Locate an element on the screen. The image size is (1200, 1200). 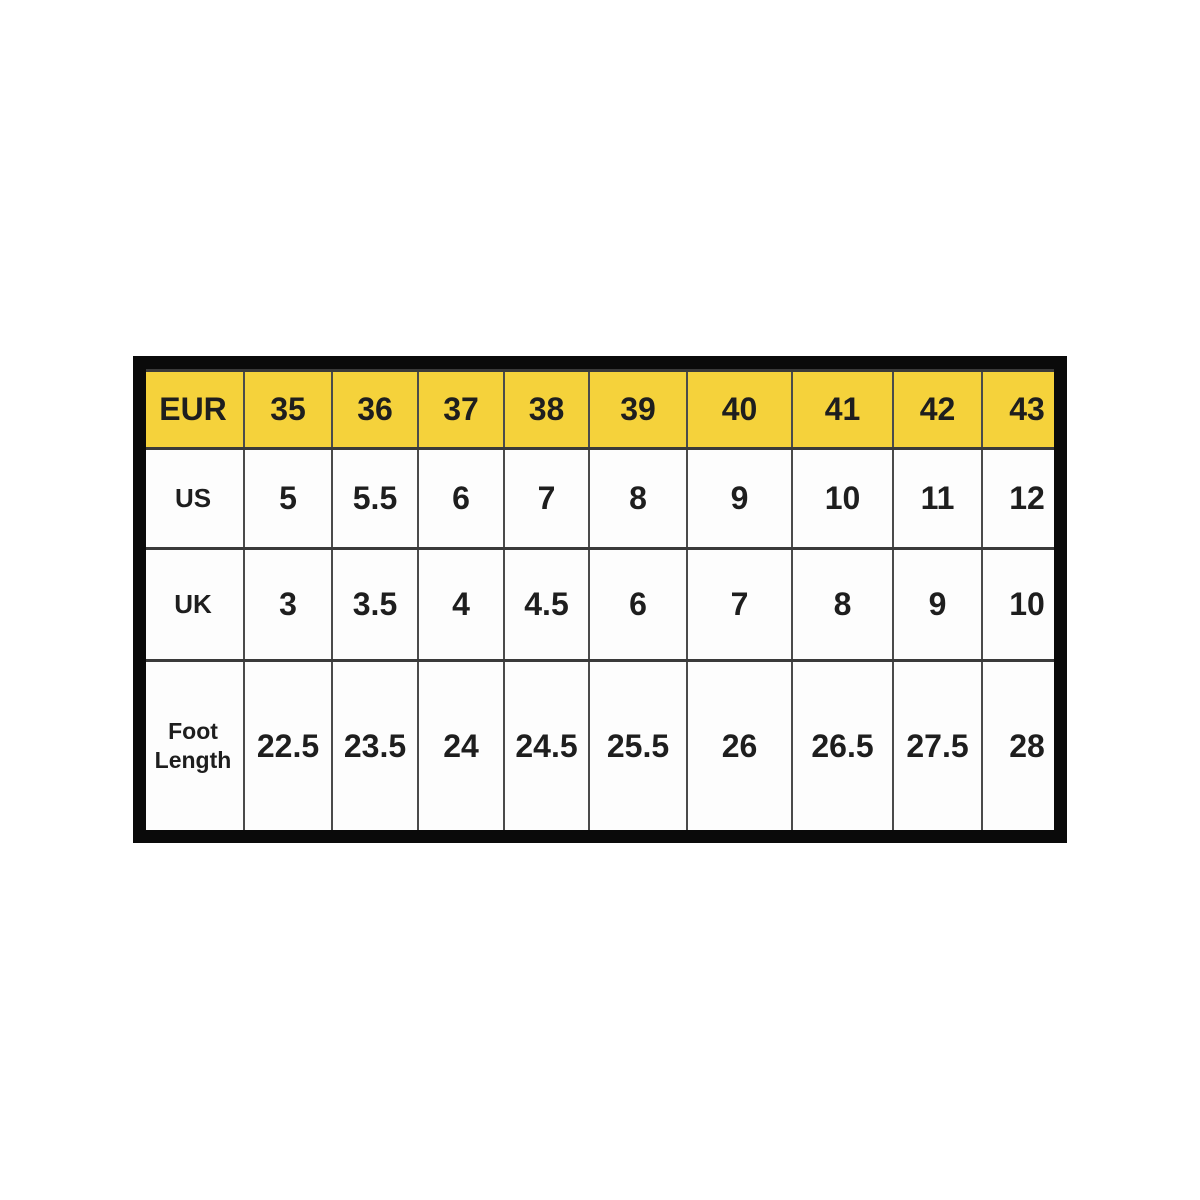
value-cell: 4 is located at coordinates (461, 604).